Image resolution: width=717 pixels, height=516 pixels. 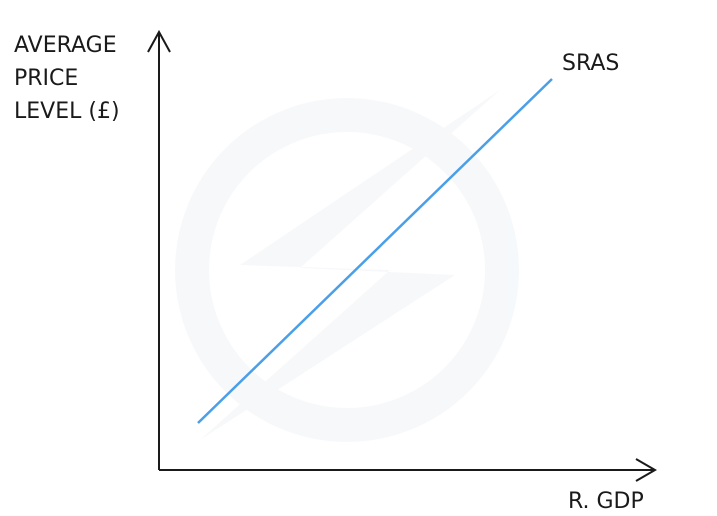 What do you see at coordinates (159, 41) in the screenshot?
I see `y-axis-arrow-icon` at bounding box center [159, 41].